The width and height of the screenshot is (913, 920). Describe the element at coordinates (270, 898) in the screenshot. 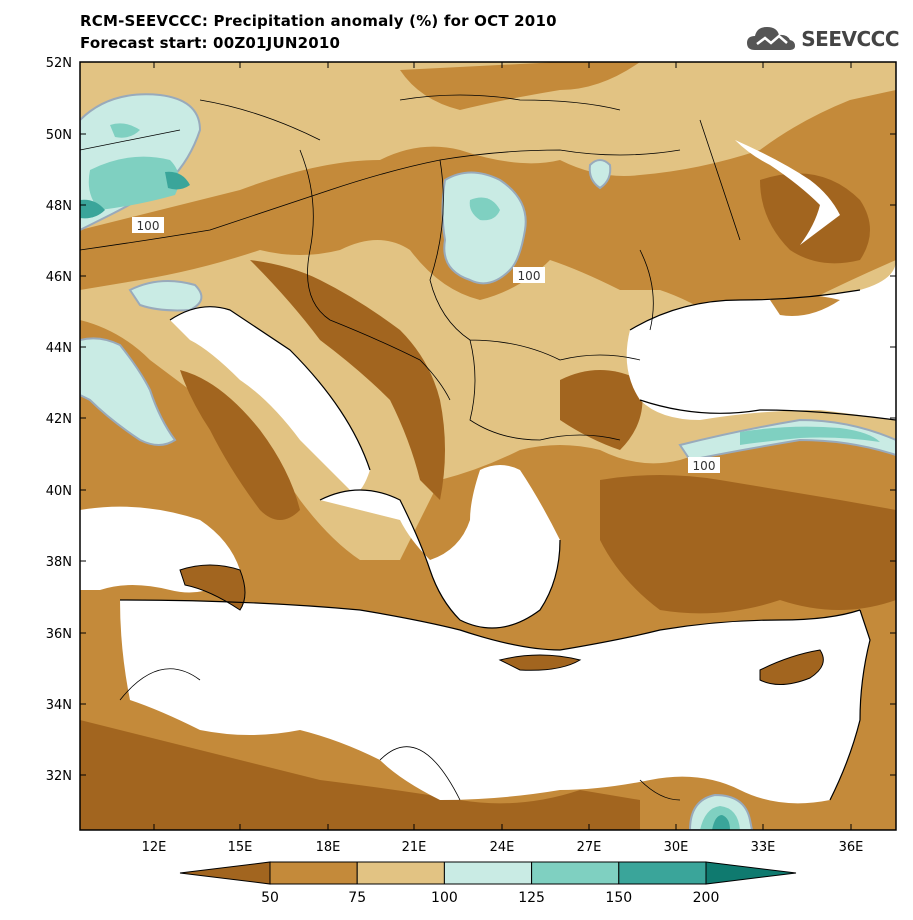

I see `colorbar-label: 50` at that location.